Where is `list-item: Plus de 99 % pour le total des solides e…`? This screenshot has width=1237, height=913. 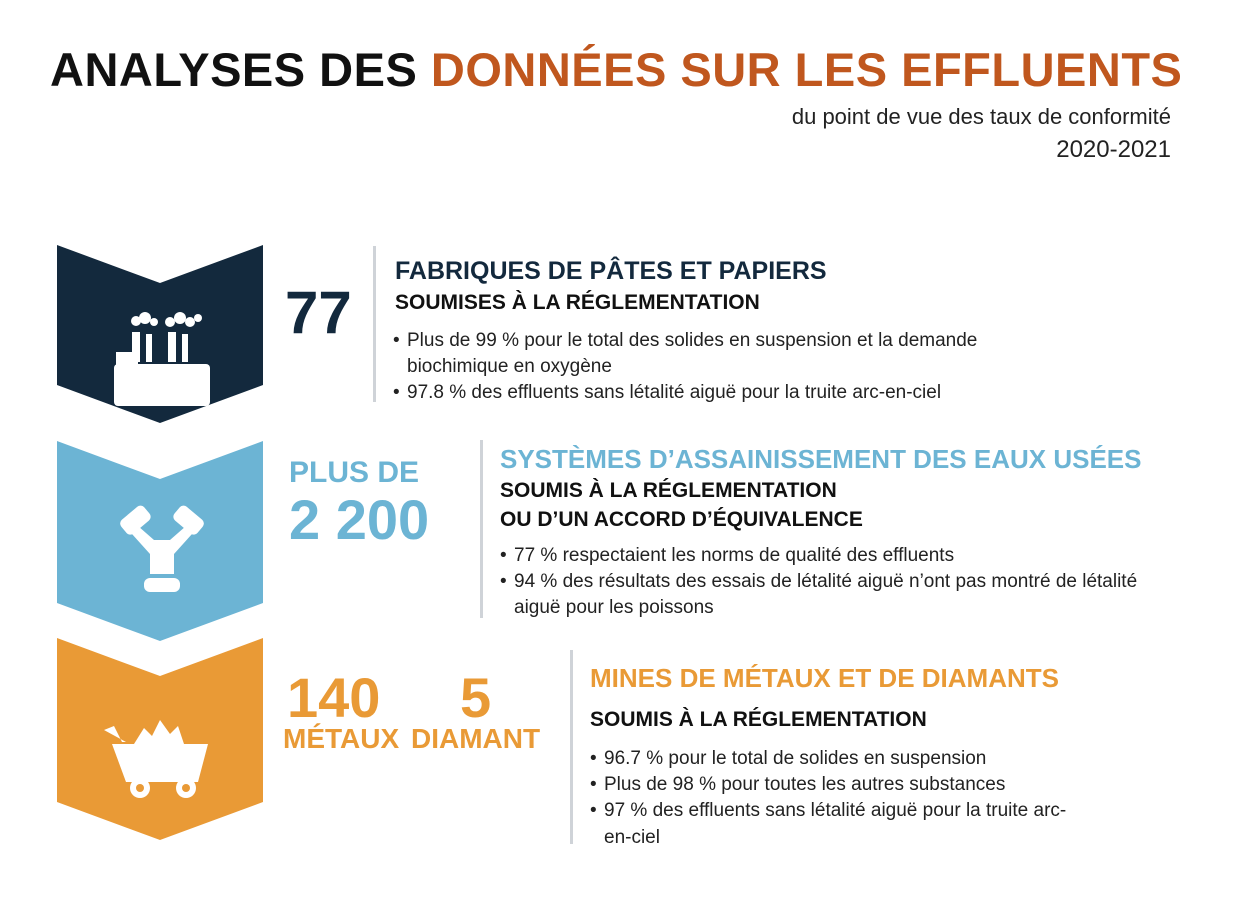 list-item: Plus de 99 % pour le total des solides e… is located at coordinates (733, 354).